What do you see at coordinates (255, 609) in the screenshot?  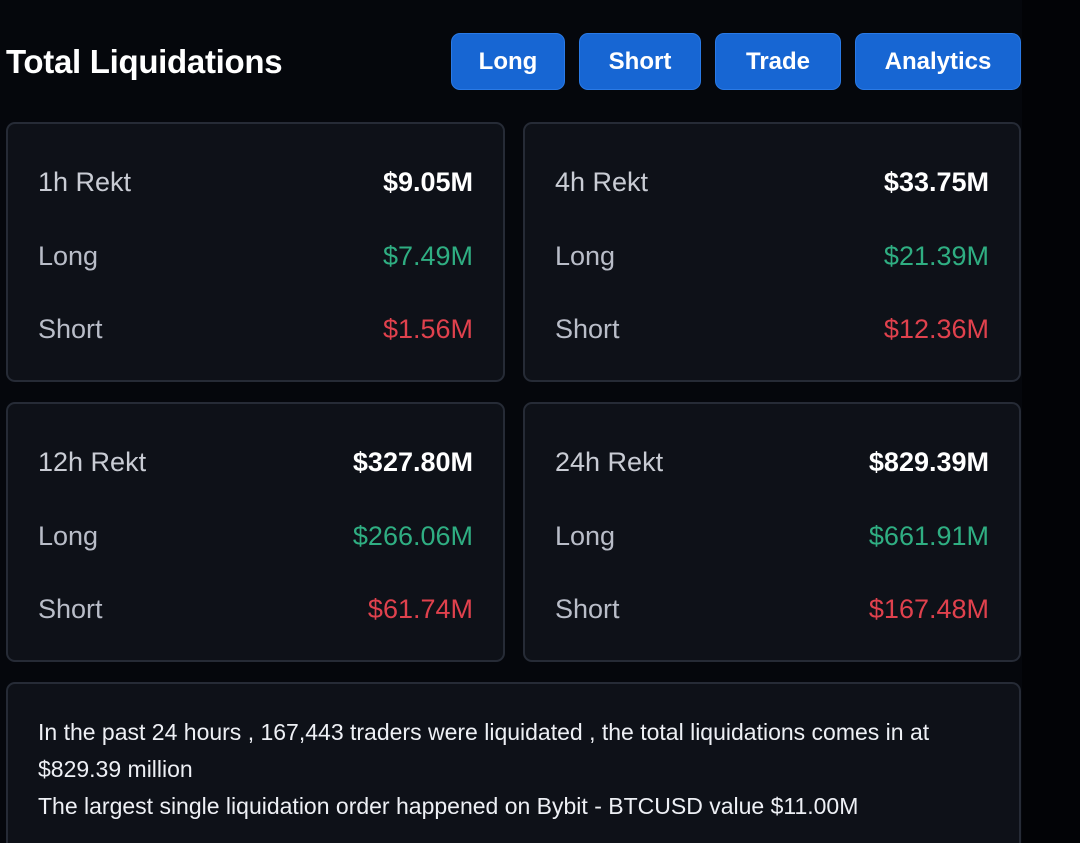 I see `card-short-row: Short $61.74M` at bounding box center [255, 609].